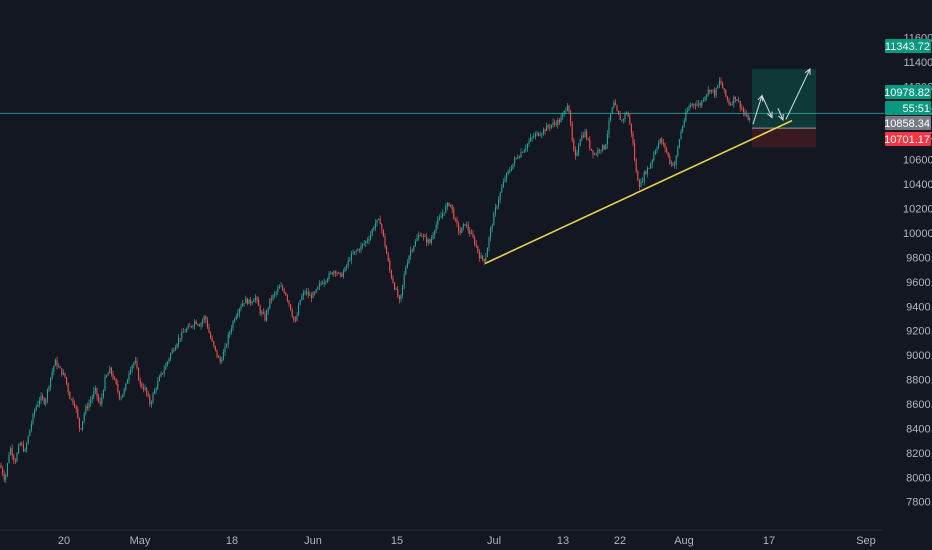 The width and height of the screenshot is (932, 550). What do you see at coordinates (780, 115) in the screenshot?
I see `projection-arrow` at bounding box center [780, 115].